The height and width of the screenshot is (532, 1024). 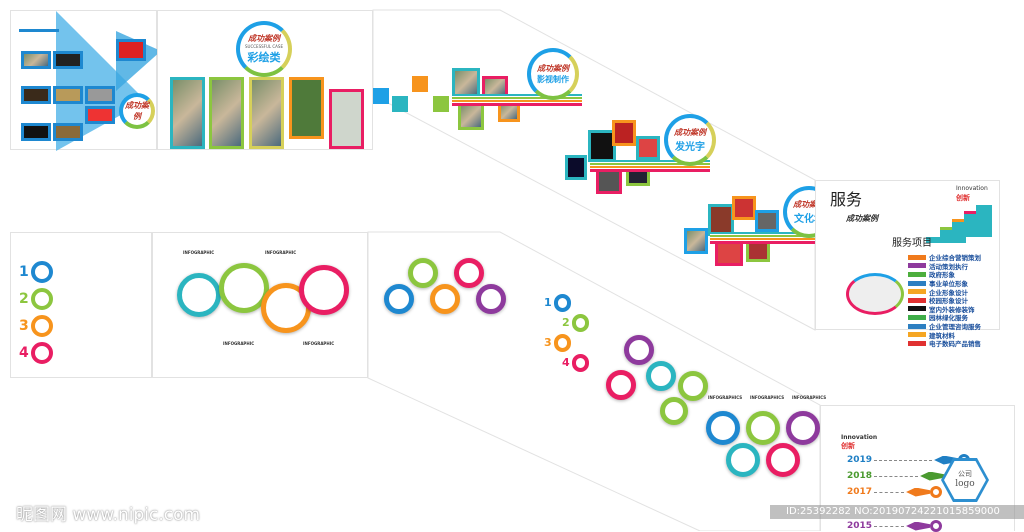 What do you see at coordinates (809, 219) in the screenshot?
I see `badge-category: 文化墙` at bounding box center [809, 219].